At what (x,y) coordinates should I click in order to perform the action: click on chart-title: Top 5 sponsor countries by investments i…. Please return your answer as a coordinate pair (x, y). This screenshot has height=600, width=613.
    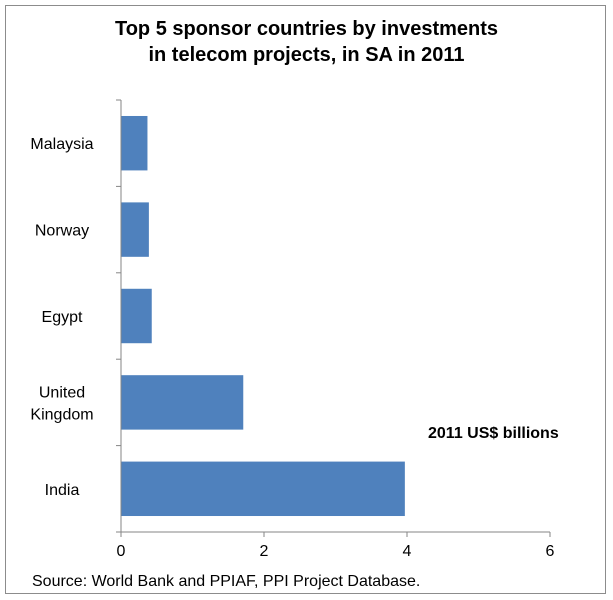
    Looking at the image, I should click on (306, 42).